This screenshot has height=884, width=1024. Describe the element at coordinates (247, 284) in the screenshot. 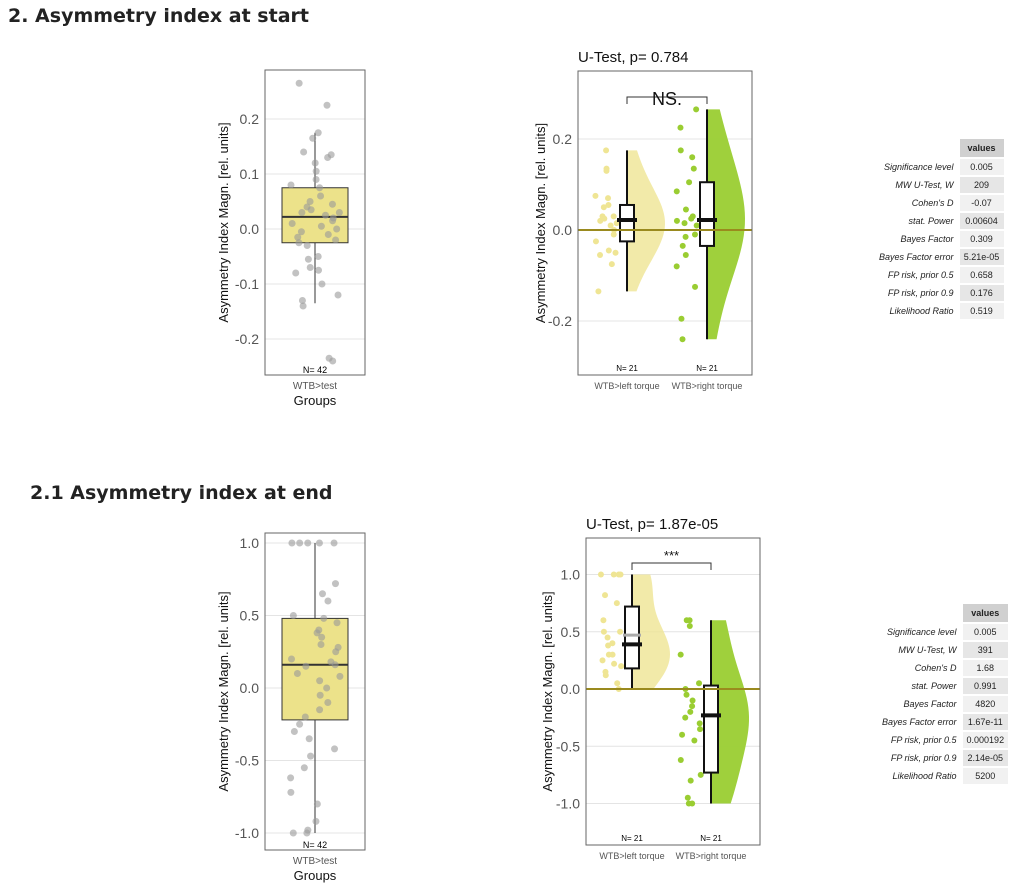

I see `y-tick-label: -0.1` at that location.